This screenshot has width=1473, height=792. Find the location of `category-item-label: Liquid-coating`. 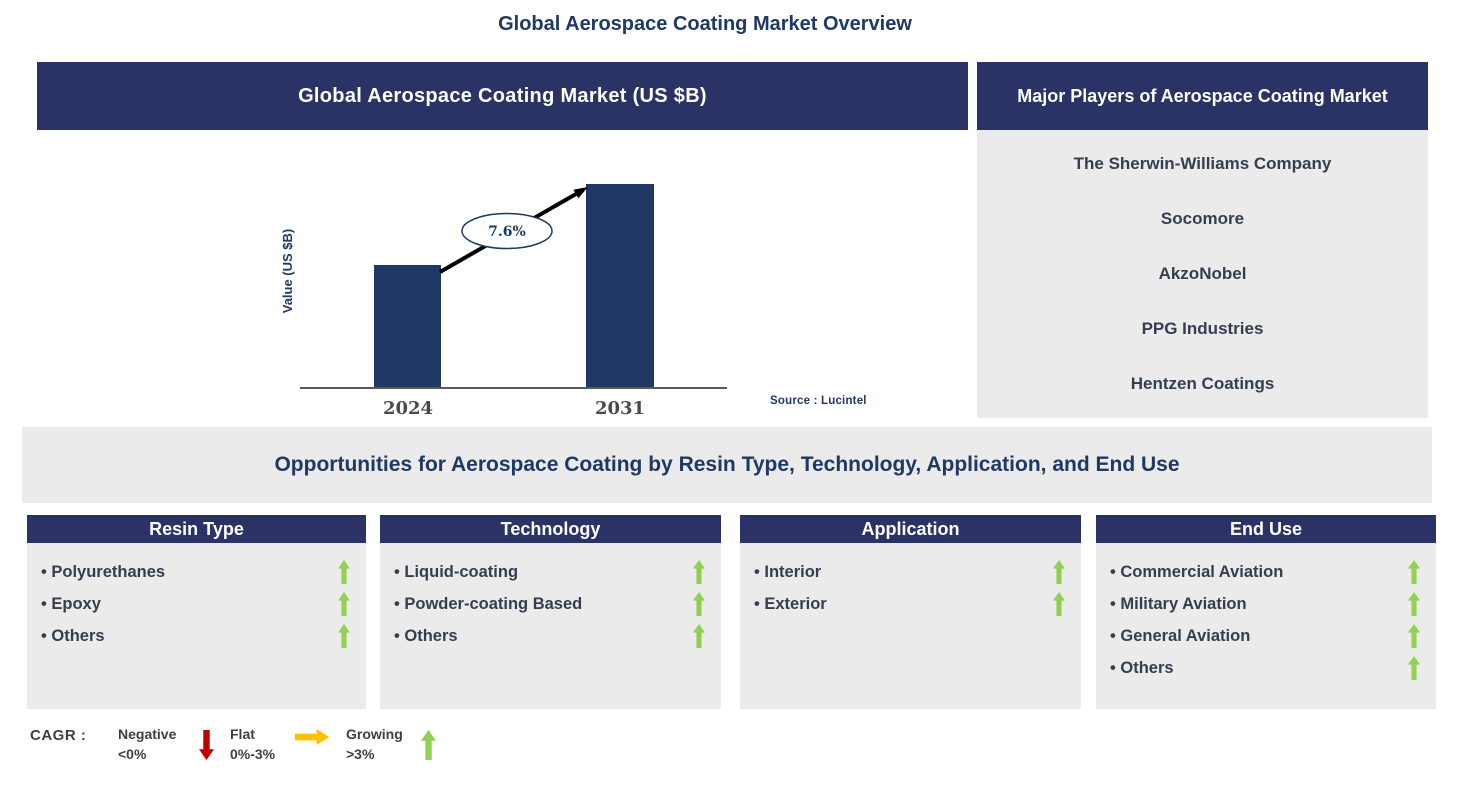

category-item-label: Liquid-coating is located at coordinates (543, 572).